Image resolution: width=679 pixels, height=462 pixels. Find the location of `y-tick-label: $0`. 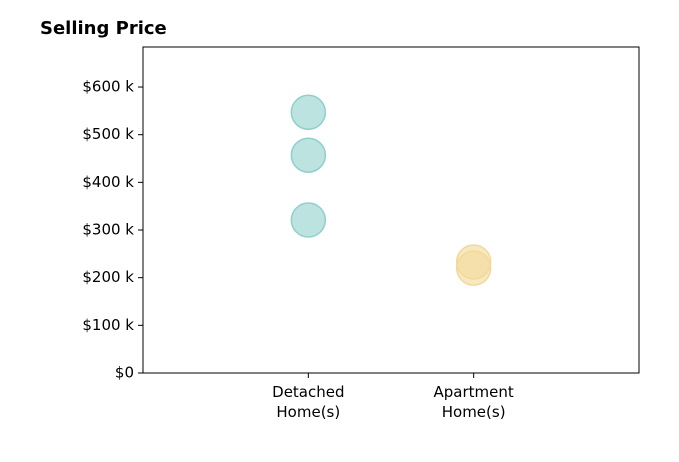

y-tick-label: $0 is located at coordinates (124, 373).